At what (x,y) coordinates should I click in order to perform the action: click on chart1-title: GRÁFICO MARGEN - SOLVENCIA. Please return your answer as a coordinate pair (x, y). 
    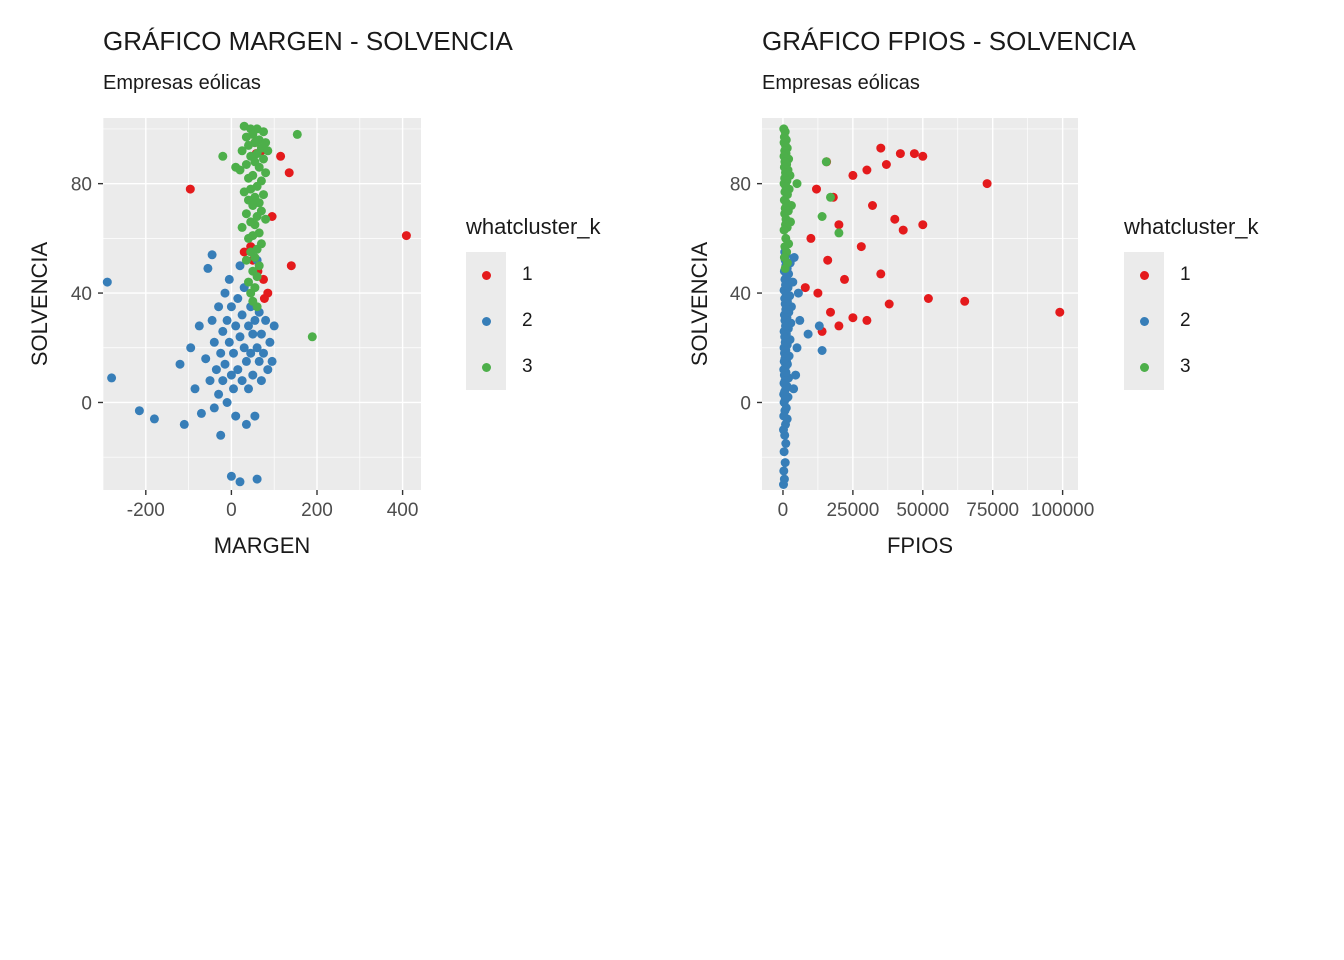
    Looking at the image, I should click on (308, 41).